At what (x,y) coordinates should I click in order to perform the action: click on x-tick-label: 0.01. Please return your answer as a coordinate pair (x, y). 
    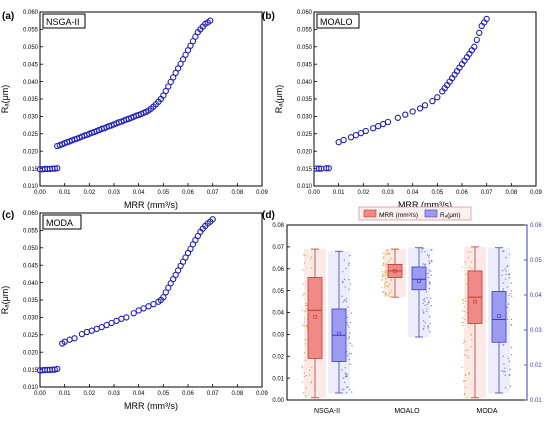
    Looking at the image, I should click on (339, 193).